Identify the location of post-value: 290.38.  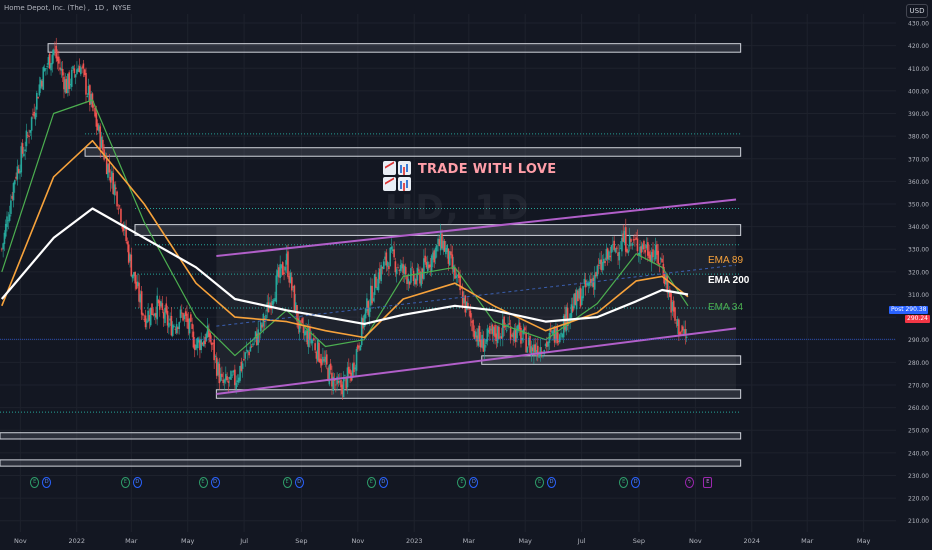
(916, 309).